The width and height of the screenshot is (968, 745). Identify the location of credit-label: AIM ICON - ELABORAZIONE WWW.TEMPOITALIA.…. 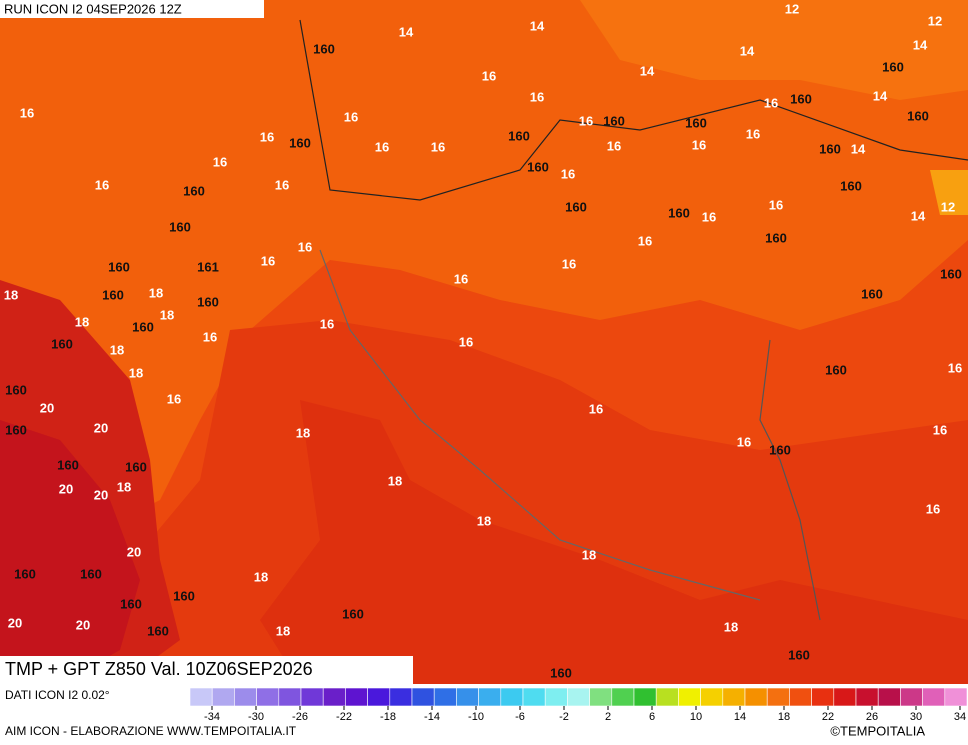
(151, 731).